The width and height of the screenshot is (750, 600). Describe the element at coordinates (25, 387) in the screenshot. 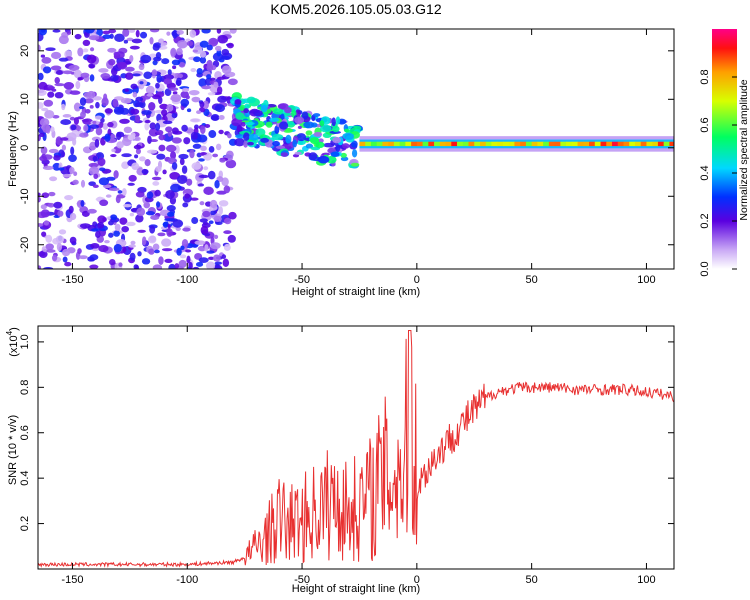

I see `y-tick-label: 0.8` at that location.